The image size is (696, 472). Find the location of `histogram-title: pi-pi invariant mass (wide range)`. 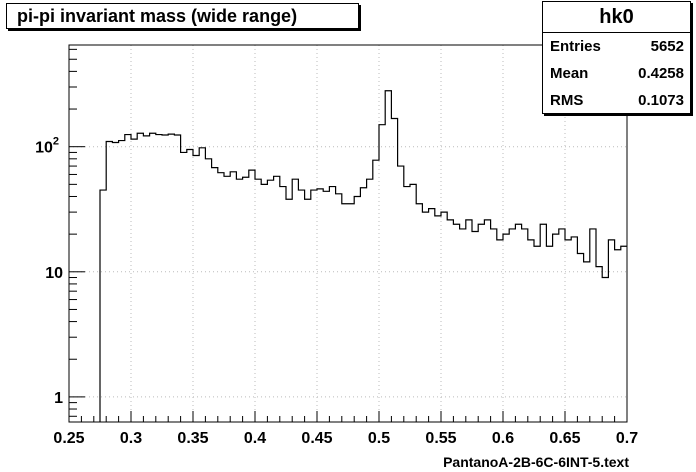

histogram-title: pi-pi invariant mass (wide range) is located at coordinates (182, 16).